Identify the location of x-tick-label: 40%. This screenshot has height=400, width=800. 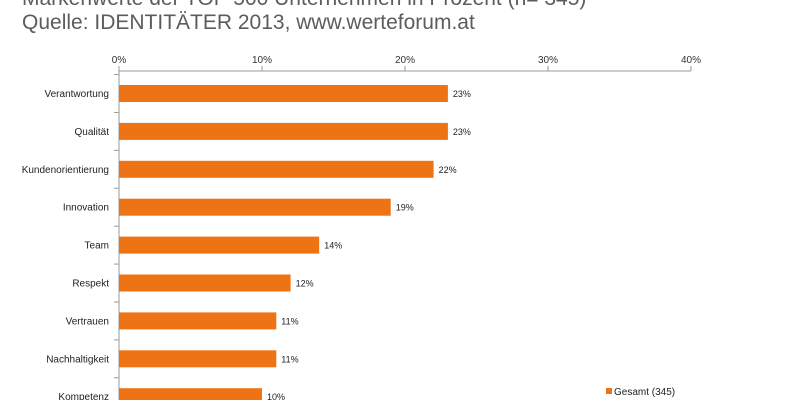
(691, 60).